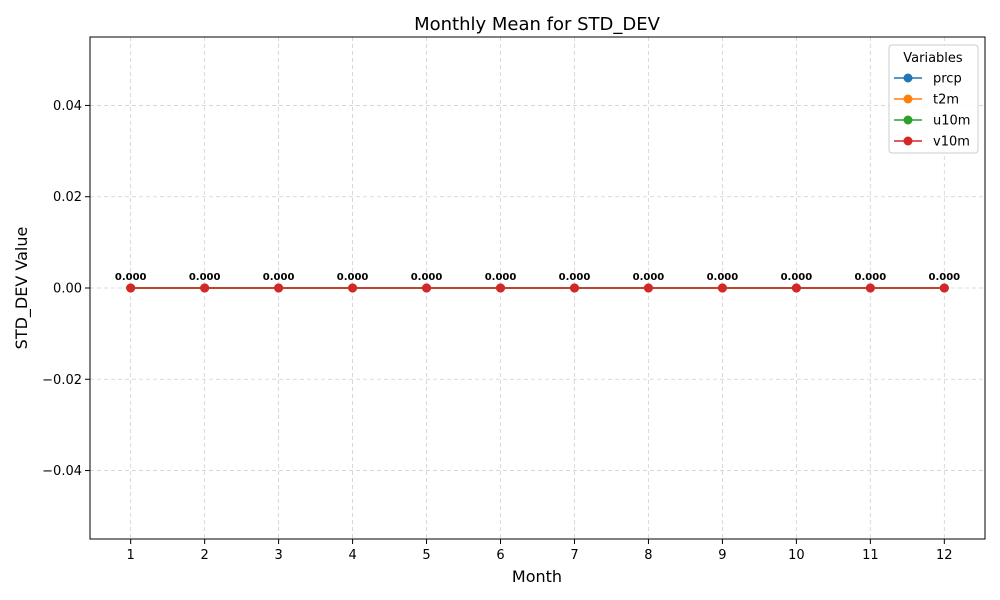 The height and width of the screenshot is (600, 1000). I want to click on legend-label-u10m: u10m, so click(951, 121).